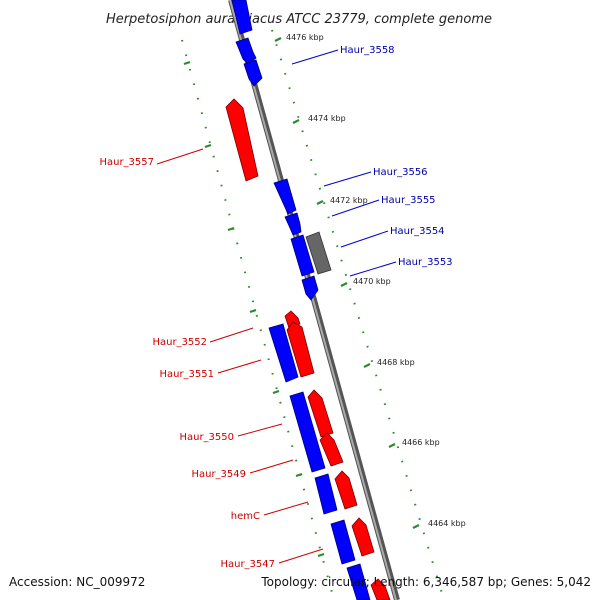 This screenshot has width=600, height=600. What do you see at coordinates (408, 200) in the screenshot?
I see `gene-label-haur-3555: Haur_3555` at bounding box center [408, 200].